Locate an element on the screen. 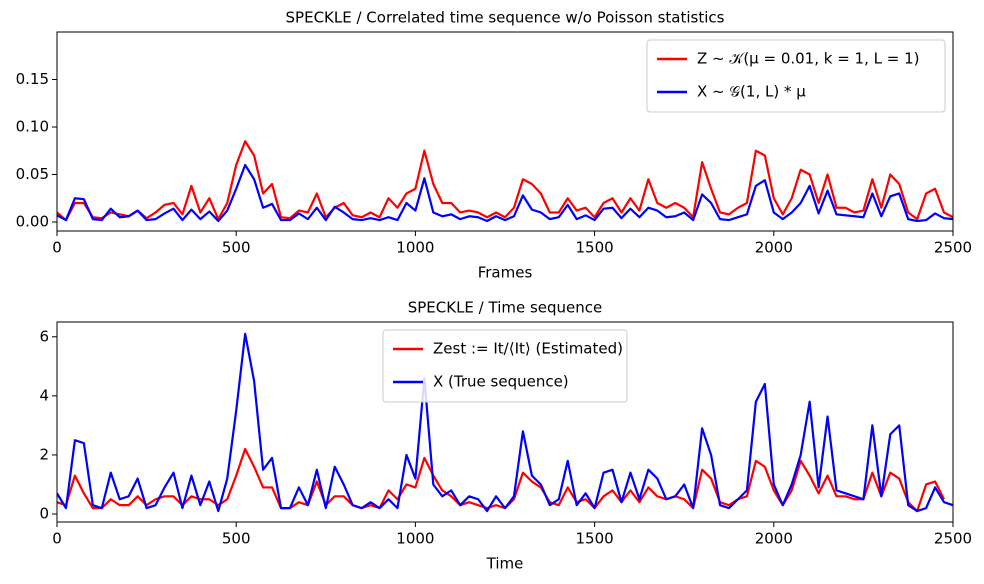  y-tick-label: 6 is located at coordinates (44, 336).